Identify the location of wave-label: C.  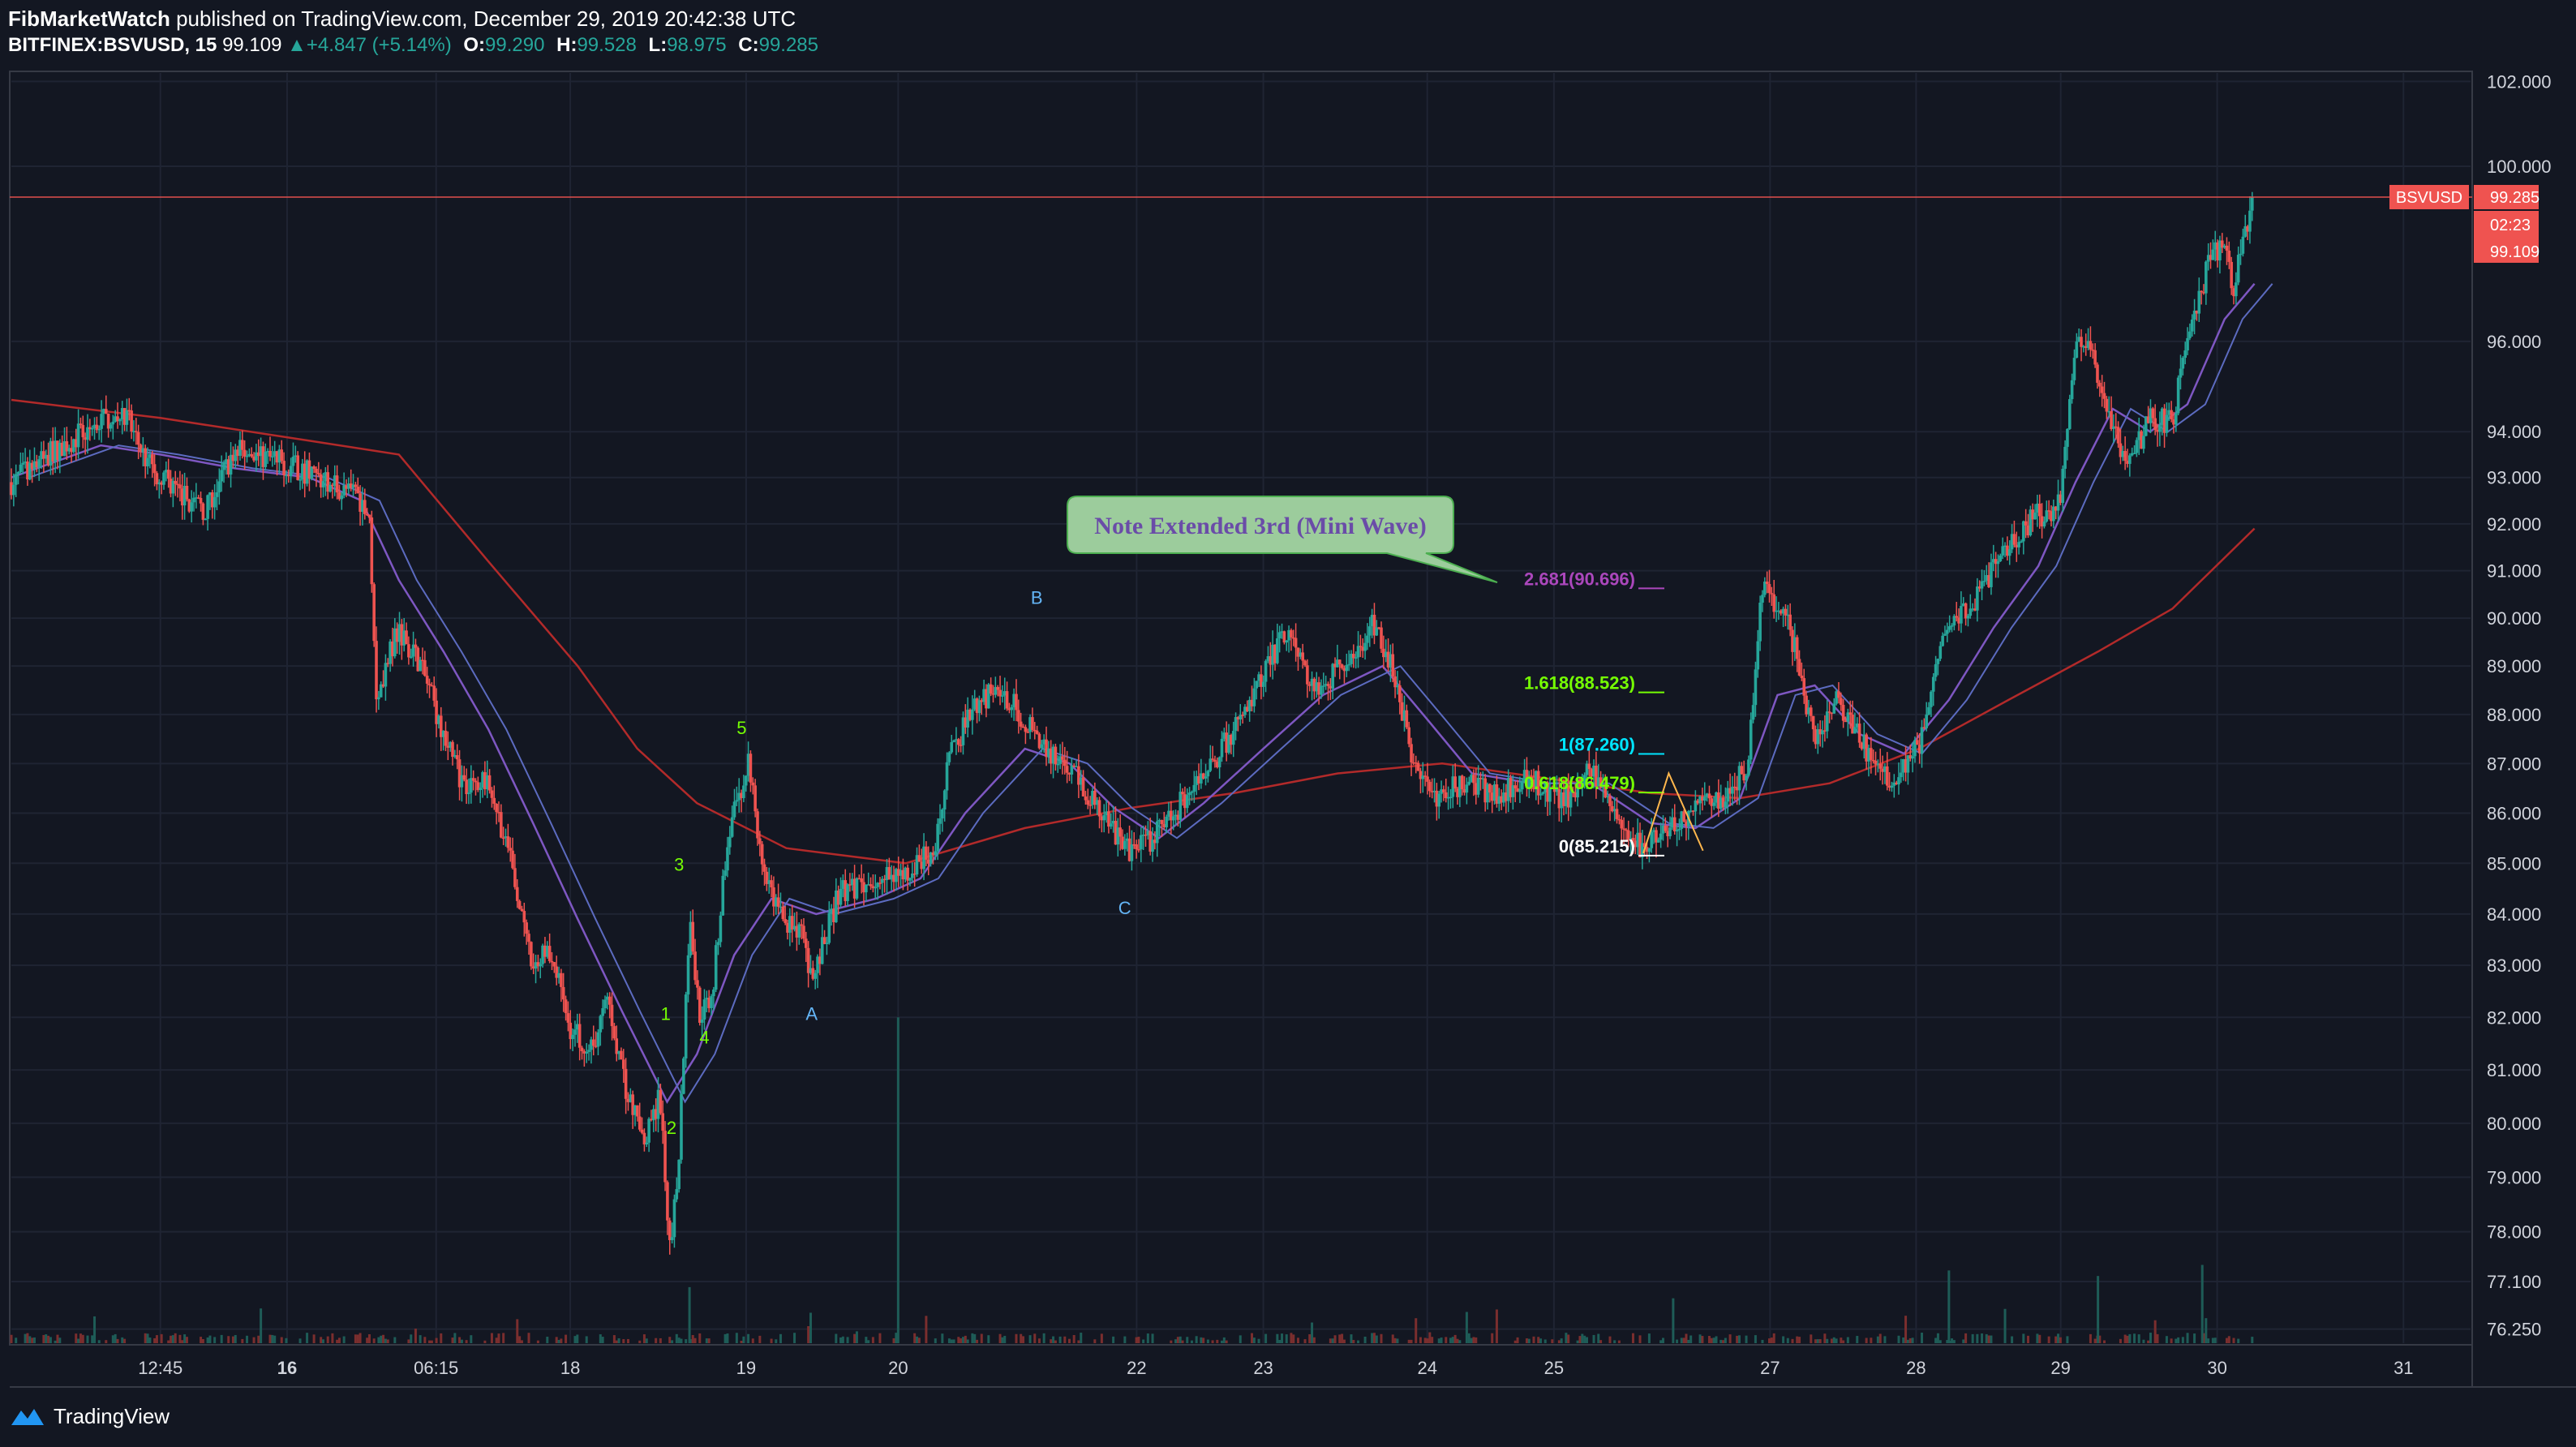
(1124, 908).